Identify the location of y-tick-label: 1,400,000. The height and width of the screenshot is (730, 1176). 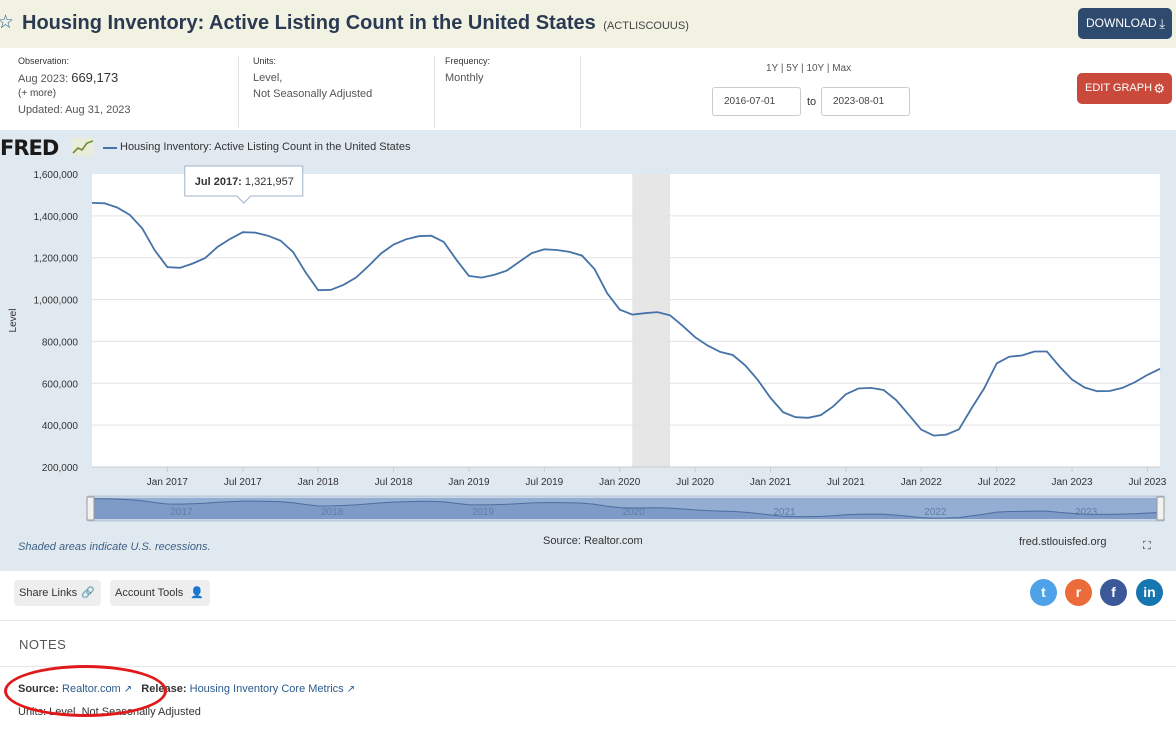
(56, 217).